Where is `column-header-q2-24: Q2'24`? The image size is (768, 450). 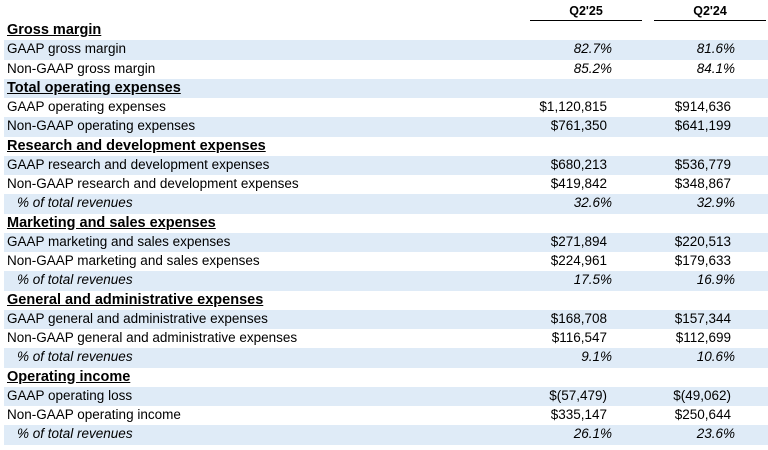 column-header-q2-24: Q2'24 is located at coordinates (710, 12).